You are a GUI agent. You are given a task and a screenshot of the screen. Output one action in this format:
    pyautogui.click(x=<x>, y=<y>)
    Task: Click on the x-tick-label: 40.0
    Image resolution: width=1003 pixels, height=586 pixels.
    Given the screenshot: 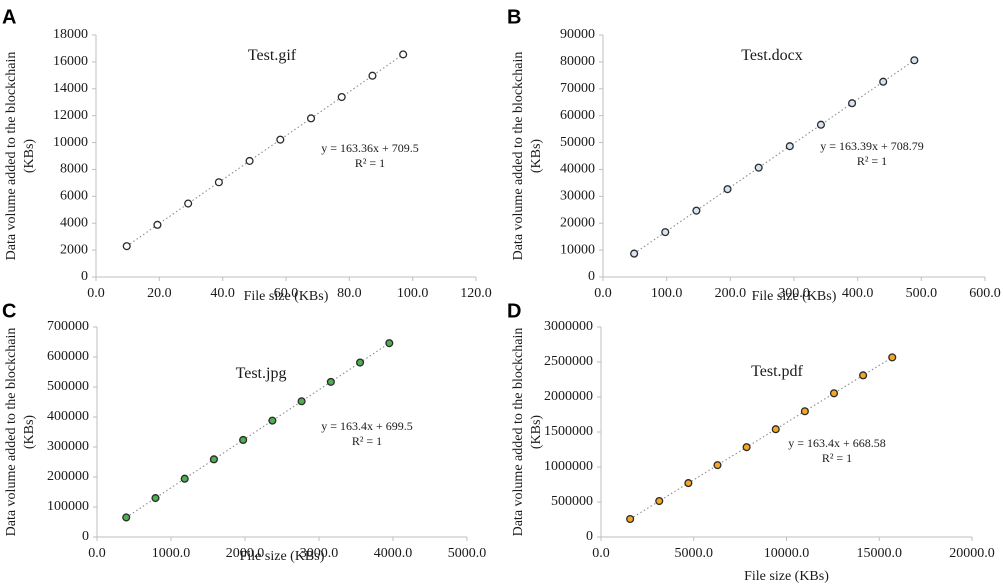 What is the action you would take?
    pyautogui.click(x=222, y=293)
    